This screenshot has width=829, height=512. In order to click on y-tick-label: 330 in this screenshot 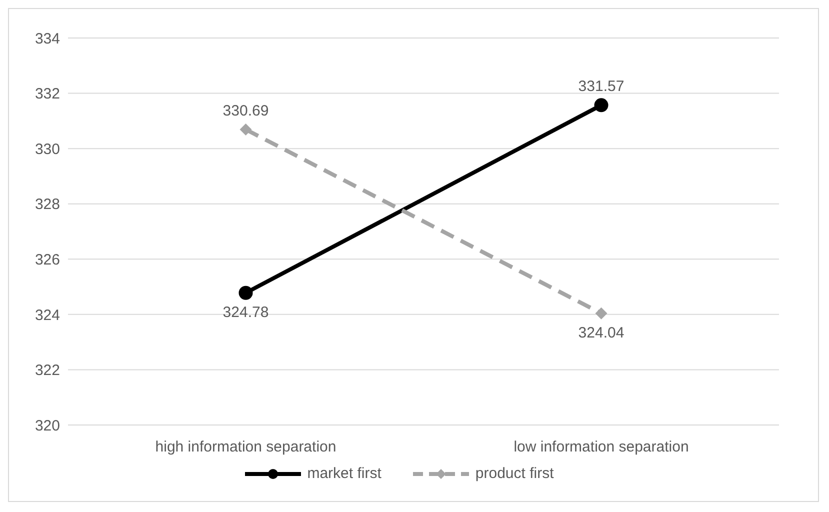, I will do `click(47, 149)`.